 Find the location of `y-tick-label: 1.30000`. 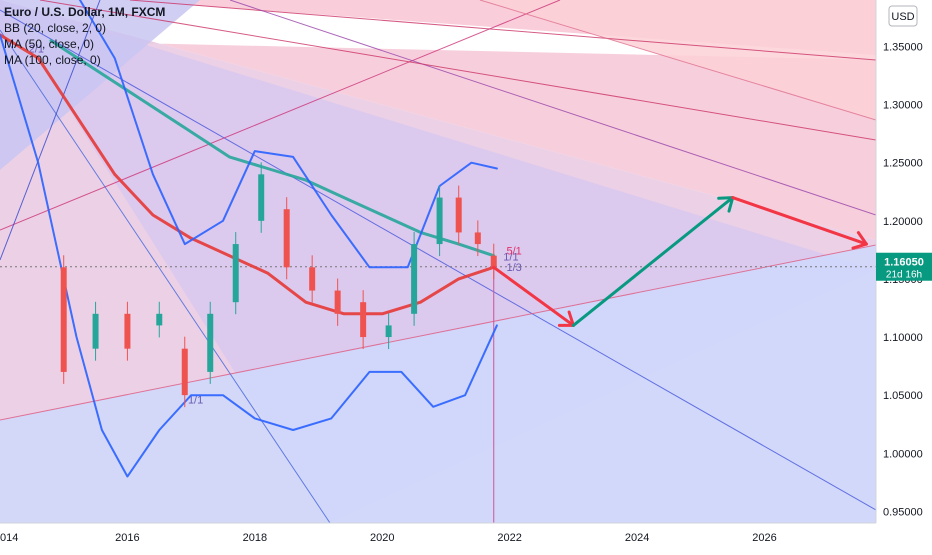

y-tick-label: 1.30000 is located at coordinates (903, 106).